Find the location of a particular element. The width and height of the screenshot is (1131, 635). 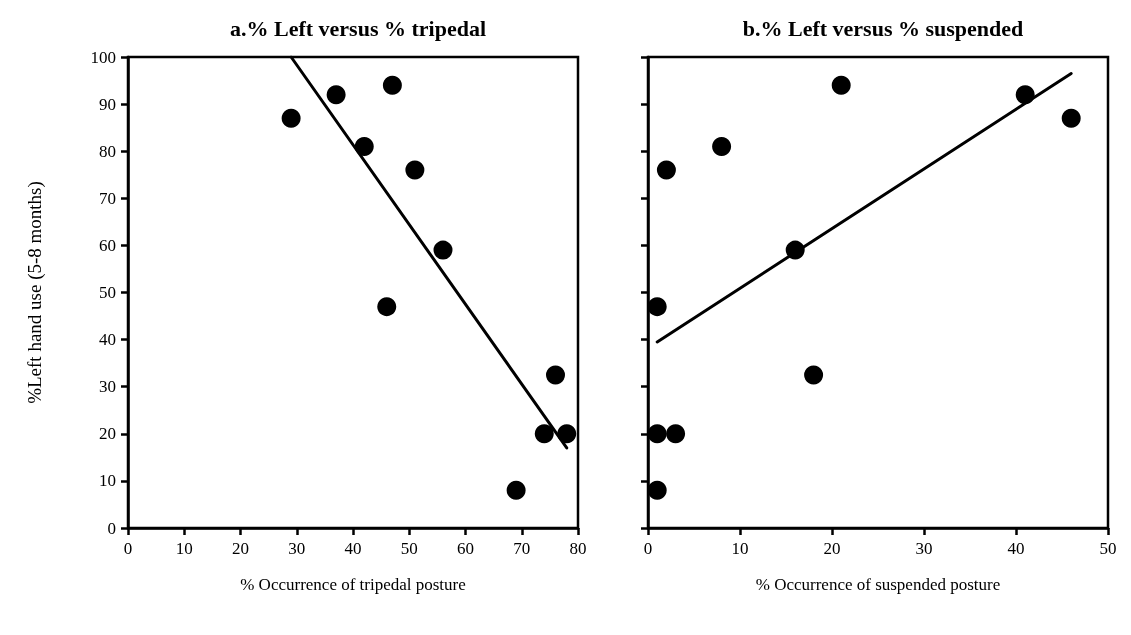

y-tick-label: 0 is located at coordinates (111, 528).